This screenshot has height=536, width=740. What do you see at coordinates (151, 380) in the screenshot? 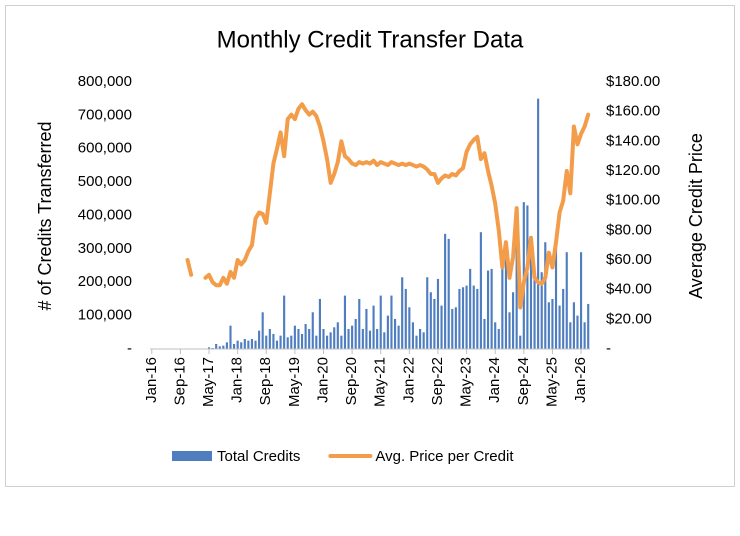
I see `x-tick-label: Jan-16` at bounding box center [151, 380].